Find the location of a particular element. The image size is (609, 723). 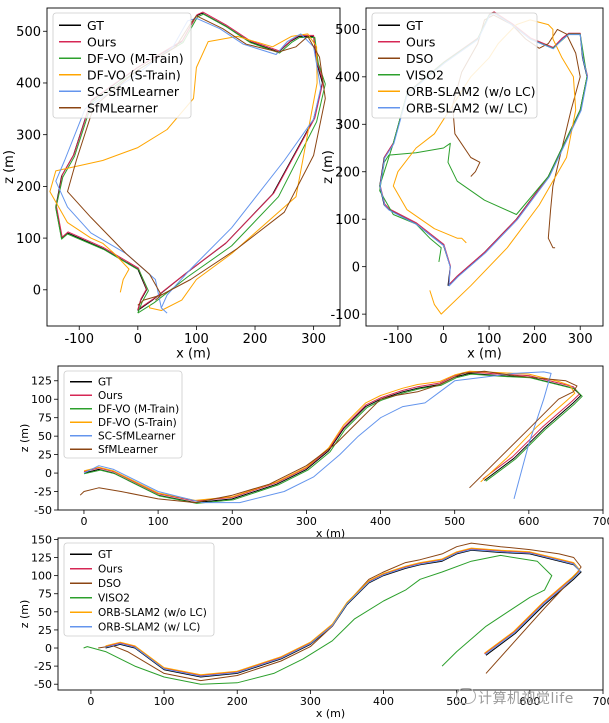

x-tick-label: 500 is located at coordinates (454, 521).